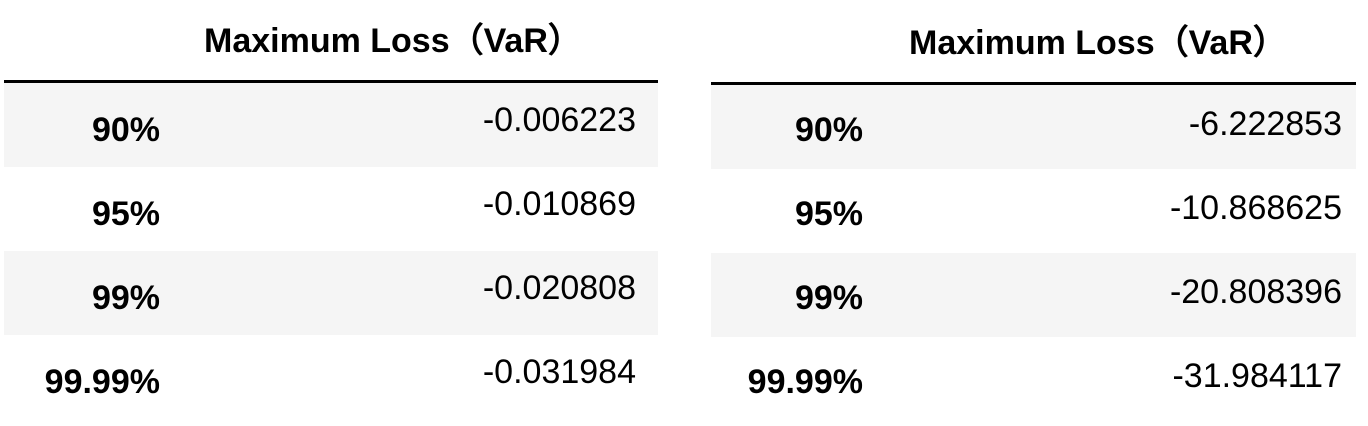 The height and width of the screenshot is (426, 1368). Describe the element at coordinates (1257, 376) in the screenshot. I see `row-value: -31.984117` at that location.